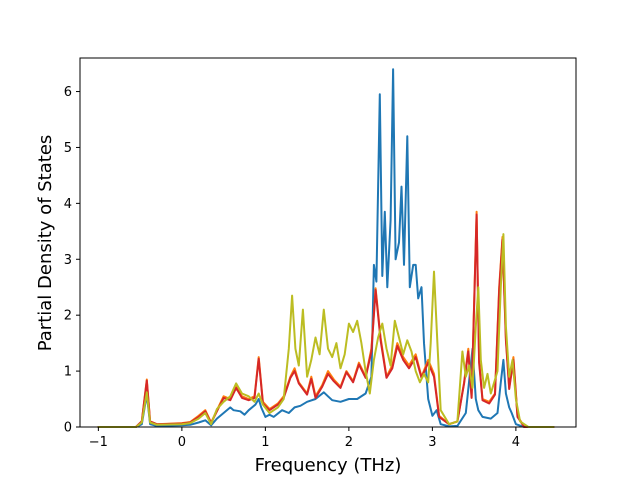  I want to click on y-axis-label: Partial Density of States, so click(45, 243).